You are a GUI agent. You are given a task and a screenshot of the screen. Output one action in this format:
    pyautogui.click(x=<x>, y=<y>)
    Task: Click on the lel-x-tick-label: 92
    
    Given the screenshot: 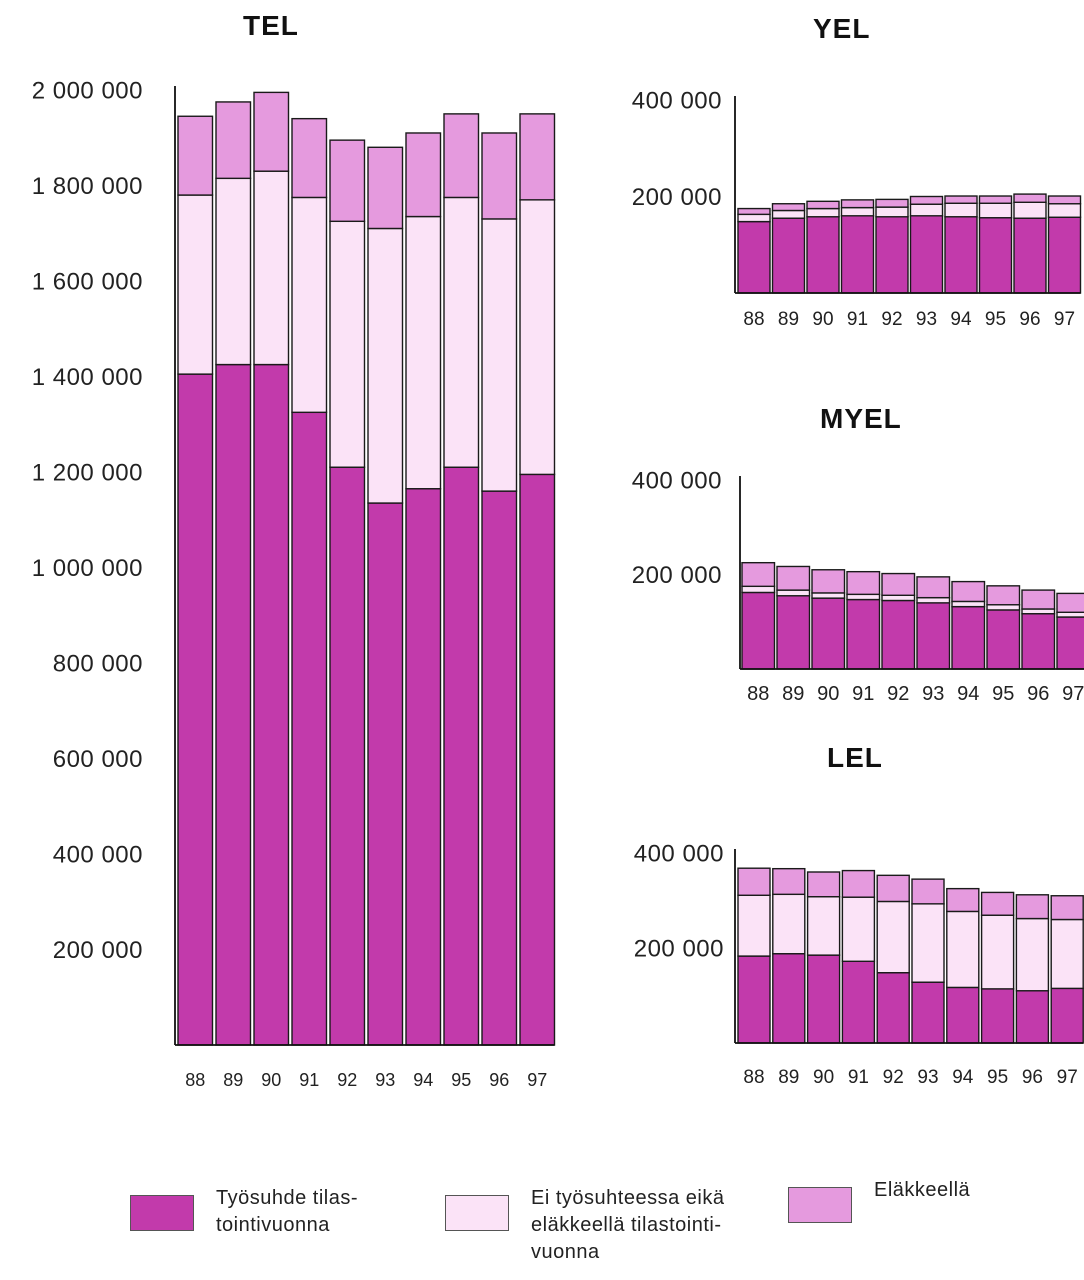 What is the action you would take?
    pyautogui.click(x=893, y=1077)
    